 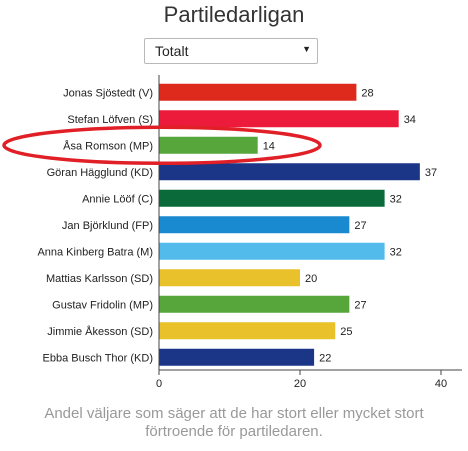 I want to click on category-label: Mattias Karlsson (SD), so click(x=99, y=279).